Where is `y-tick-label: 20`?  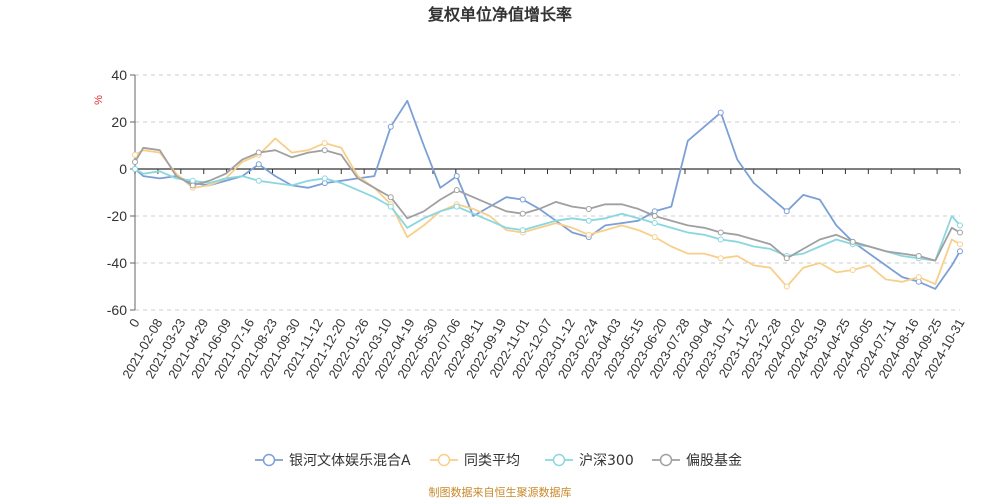 y-tick-label: 20 is located at coordinates (119, 122).